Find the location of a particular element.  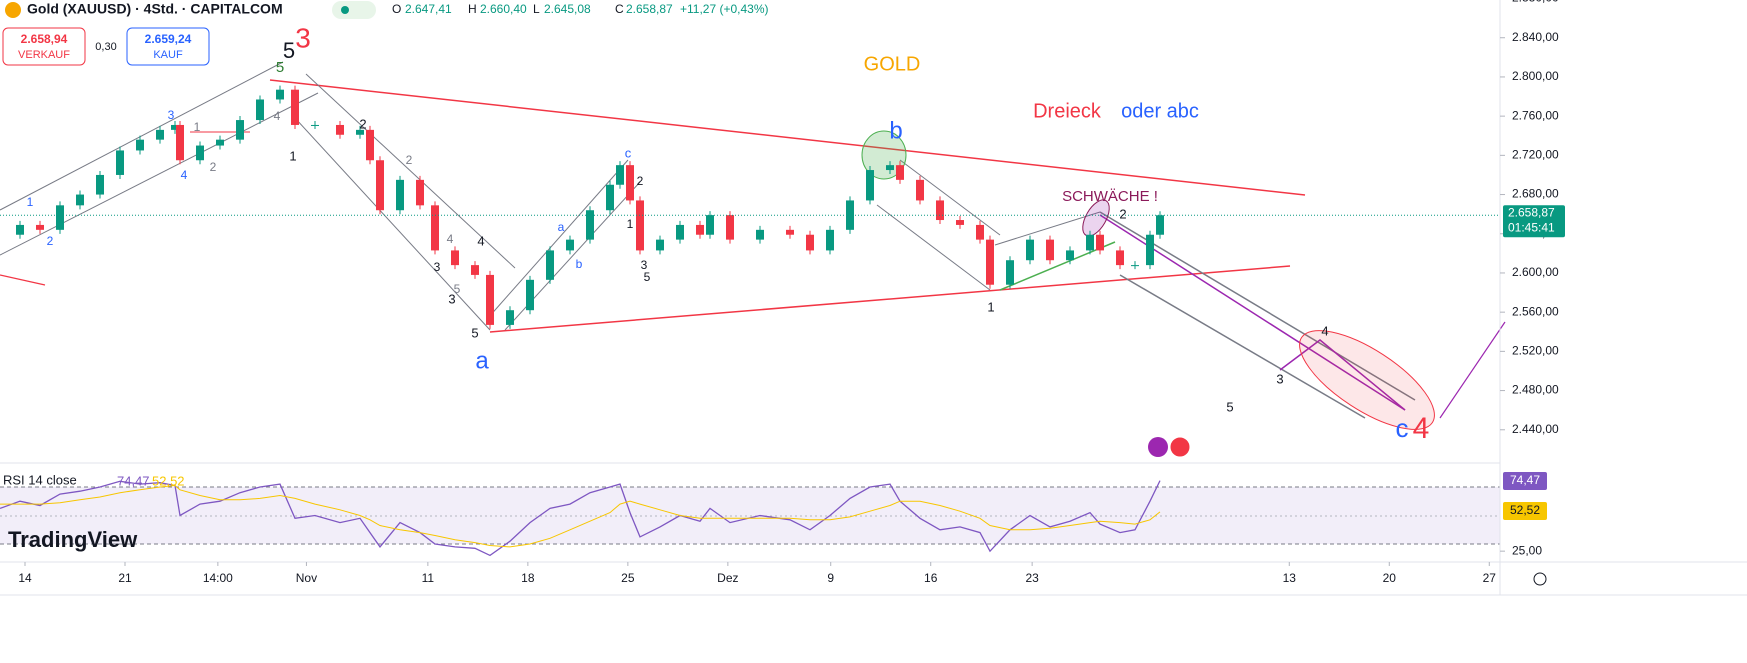

buy-price: 2.659,24 is located at coordinates (168, 39).